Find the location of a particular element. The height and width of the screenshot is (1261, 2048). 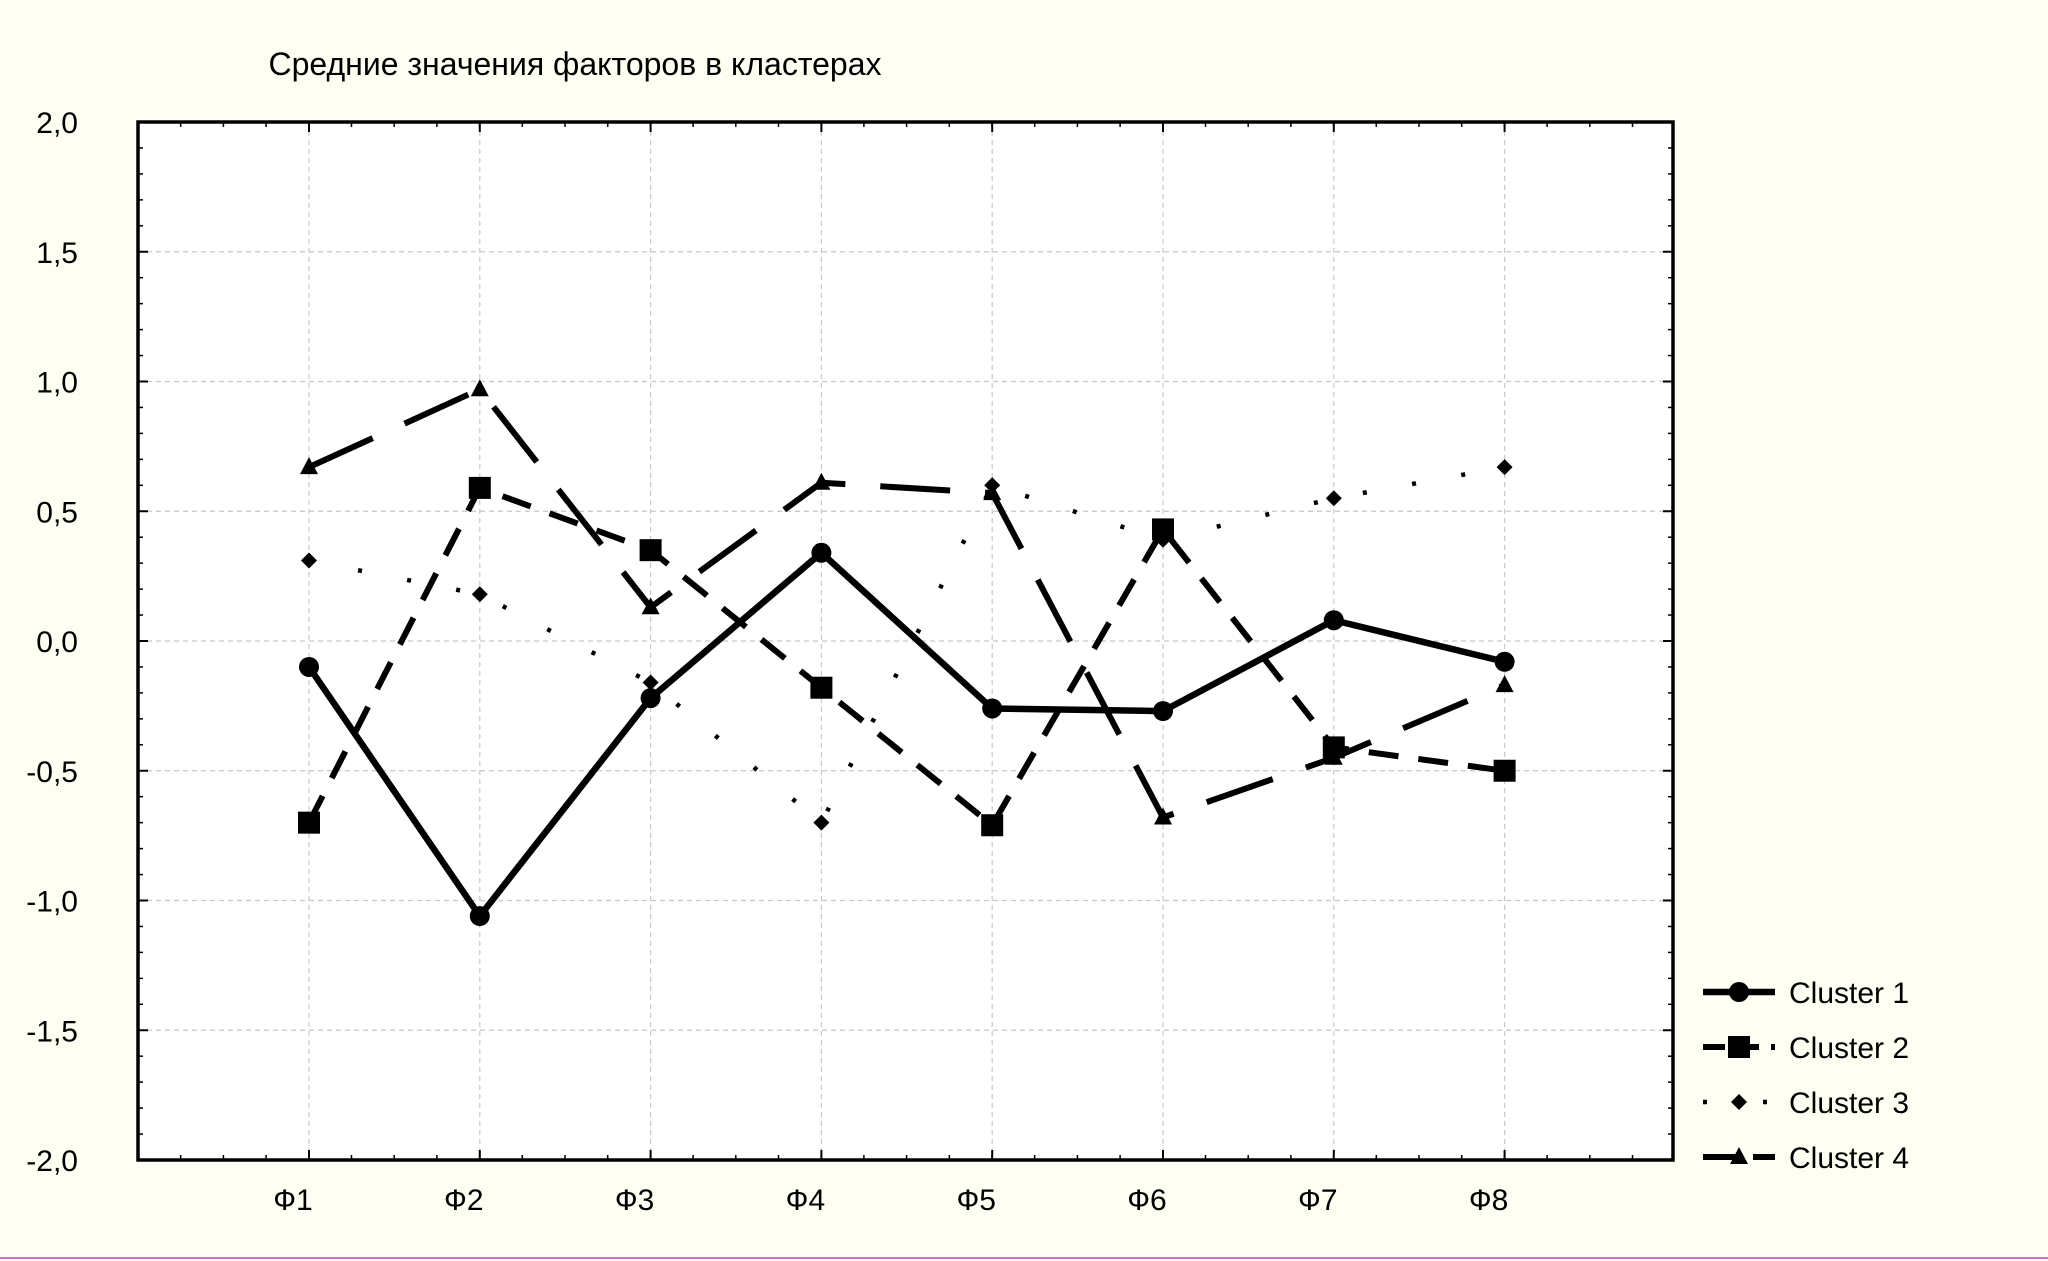

y-tick-label: 1,0 is located at coordinates (57, 383).